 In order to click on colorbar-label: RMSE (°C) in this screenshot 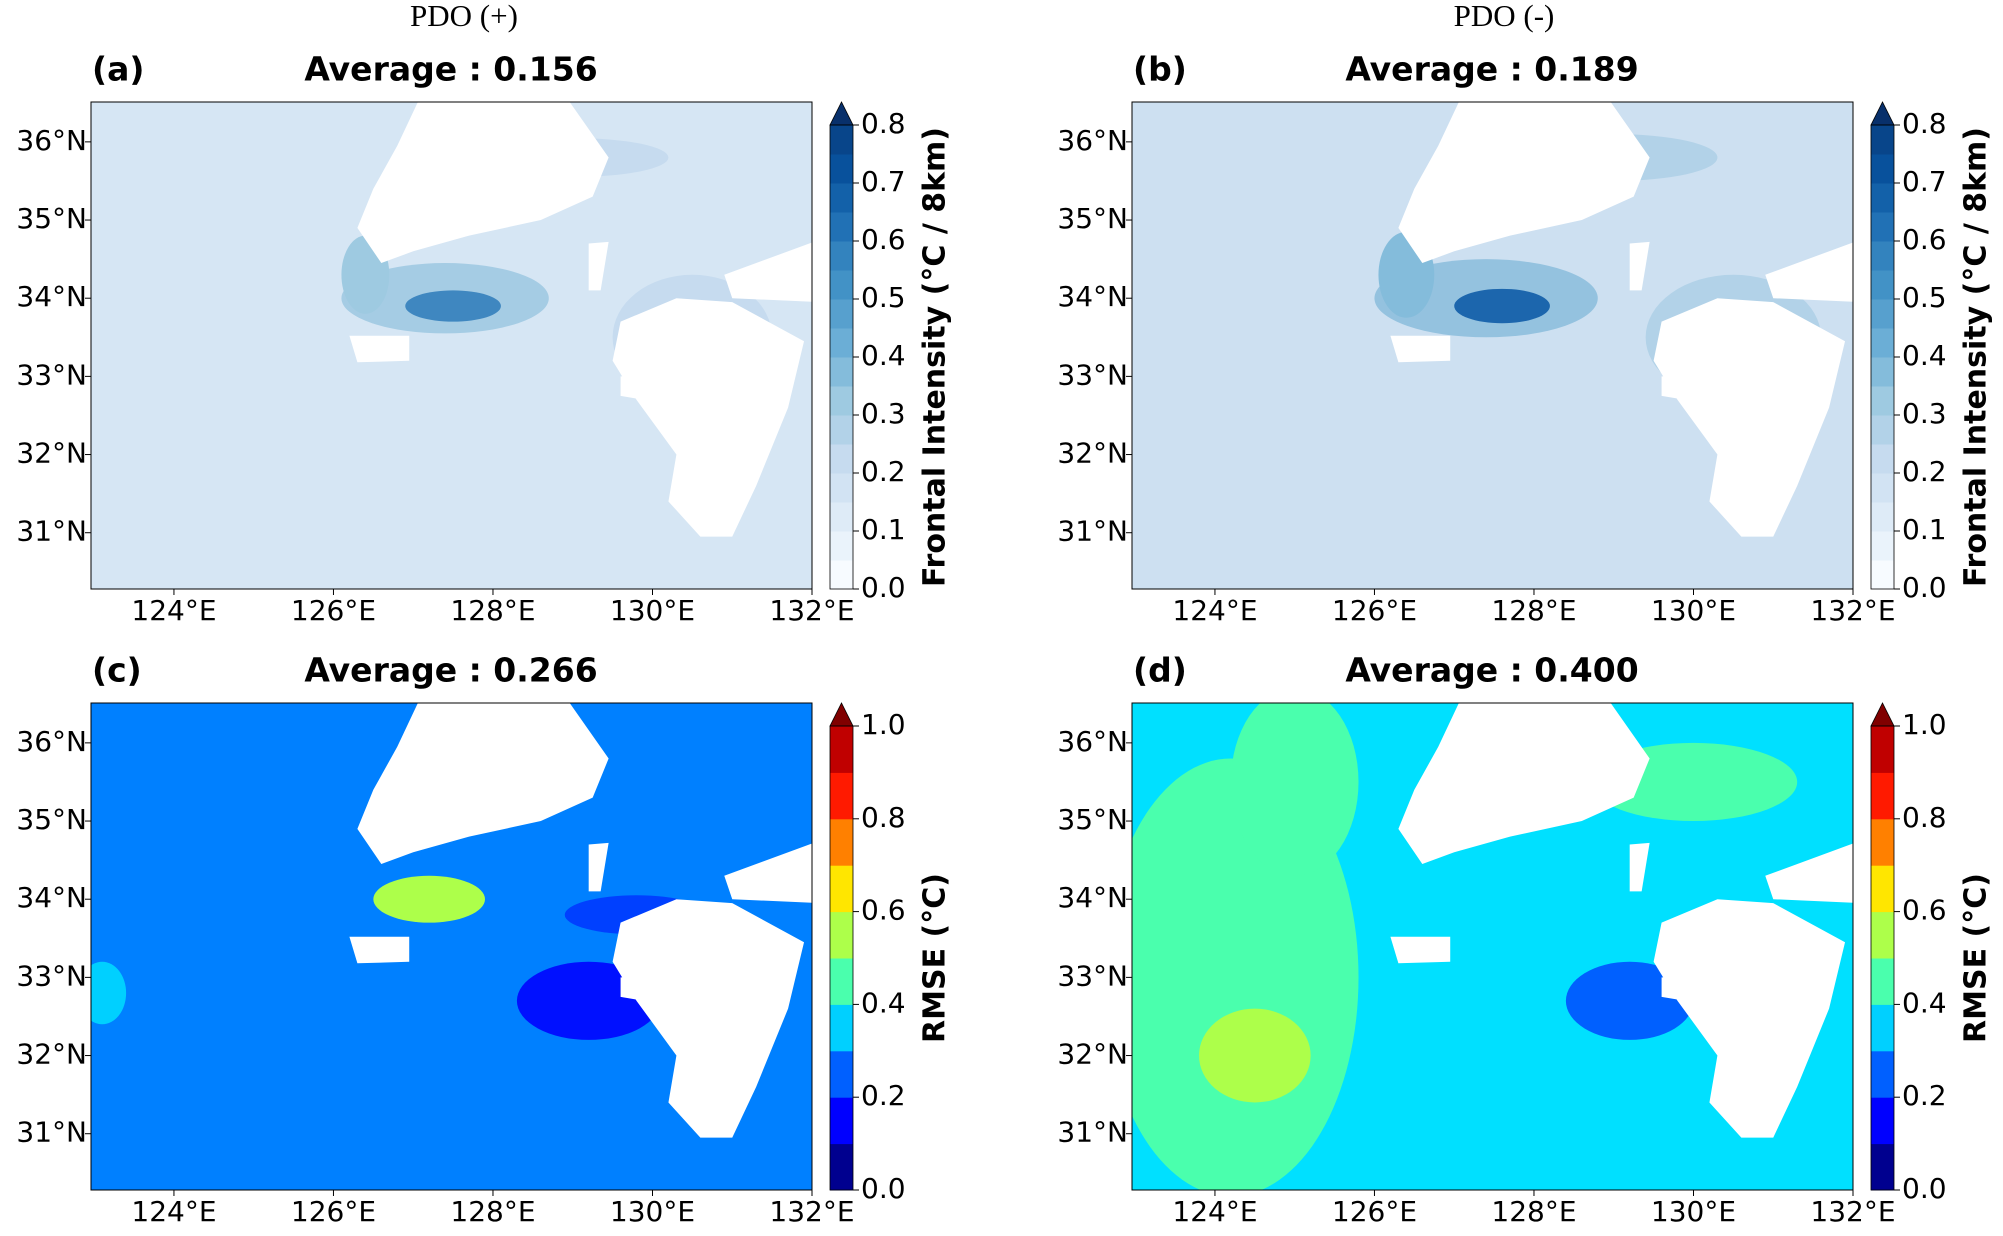, I will do `click(935, 958)`.